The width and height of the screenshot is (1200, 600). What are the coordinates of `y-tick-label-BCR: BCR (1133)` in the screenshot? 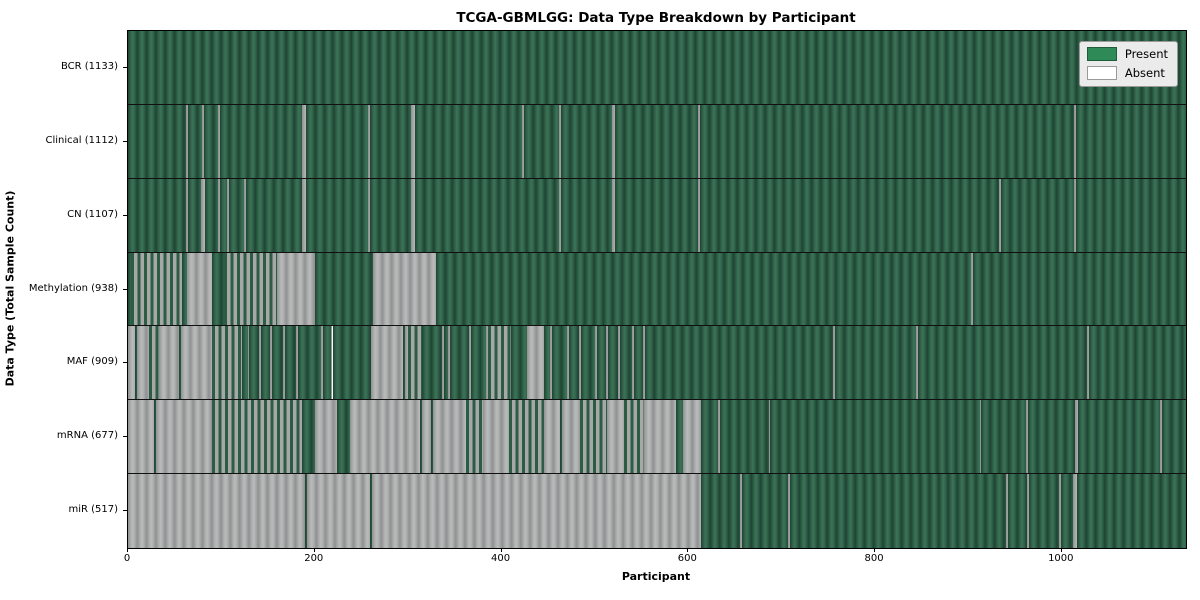 It's located at (89, 66).